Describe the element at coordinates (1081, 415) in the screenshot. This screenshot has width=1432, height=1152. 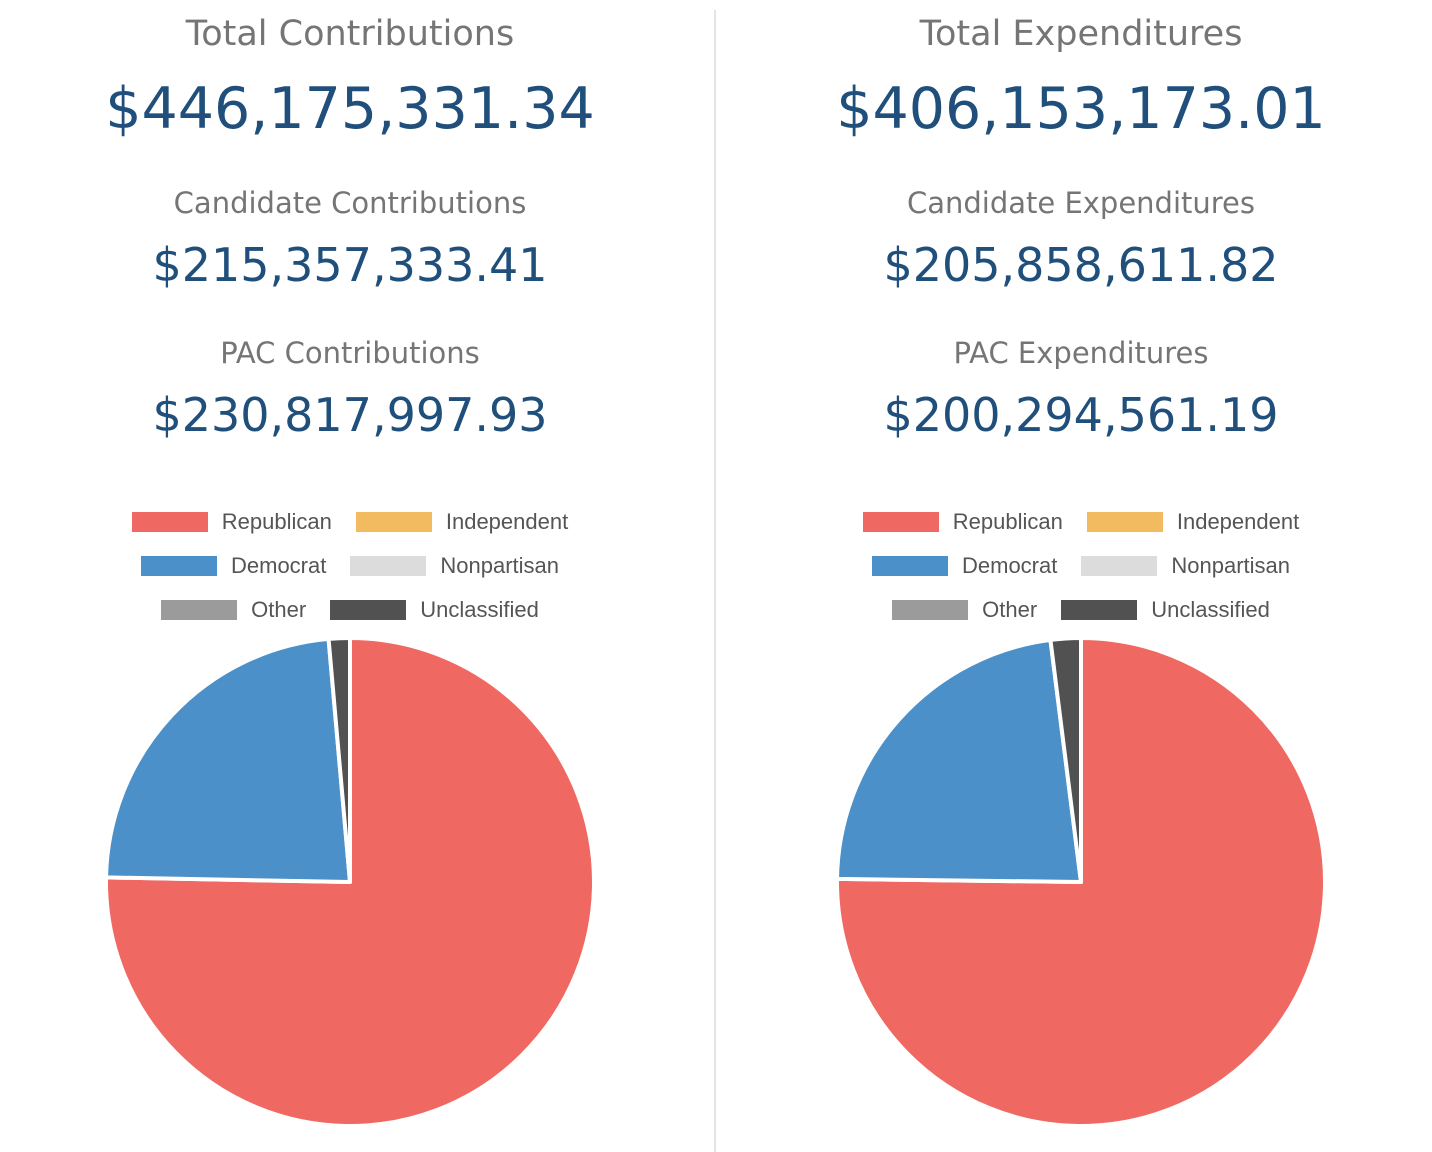
I see `pac-expenditures-value: $200,294,561.19` at that location.